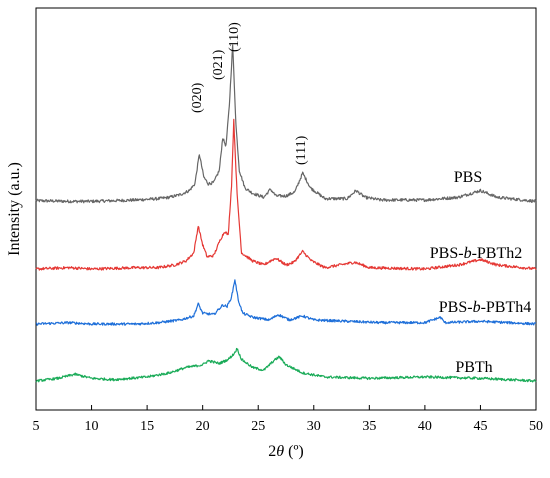 This screenshot has width=550, height=478. What do you see at coordinates (425, 426) in the screenshot?
I see `x-tick-label: 40` at bounding box center [425, 426].